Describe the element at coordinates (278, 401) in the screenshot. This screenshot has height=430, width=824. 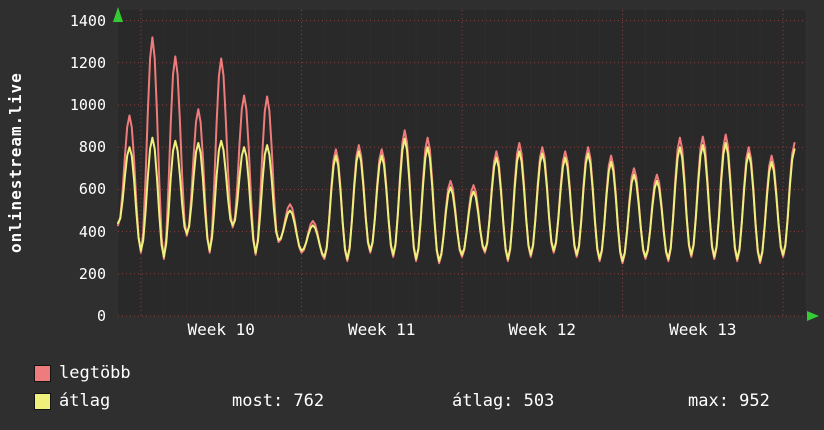
I see `stat-most: most: 762` at that location.